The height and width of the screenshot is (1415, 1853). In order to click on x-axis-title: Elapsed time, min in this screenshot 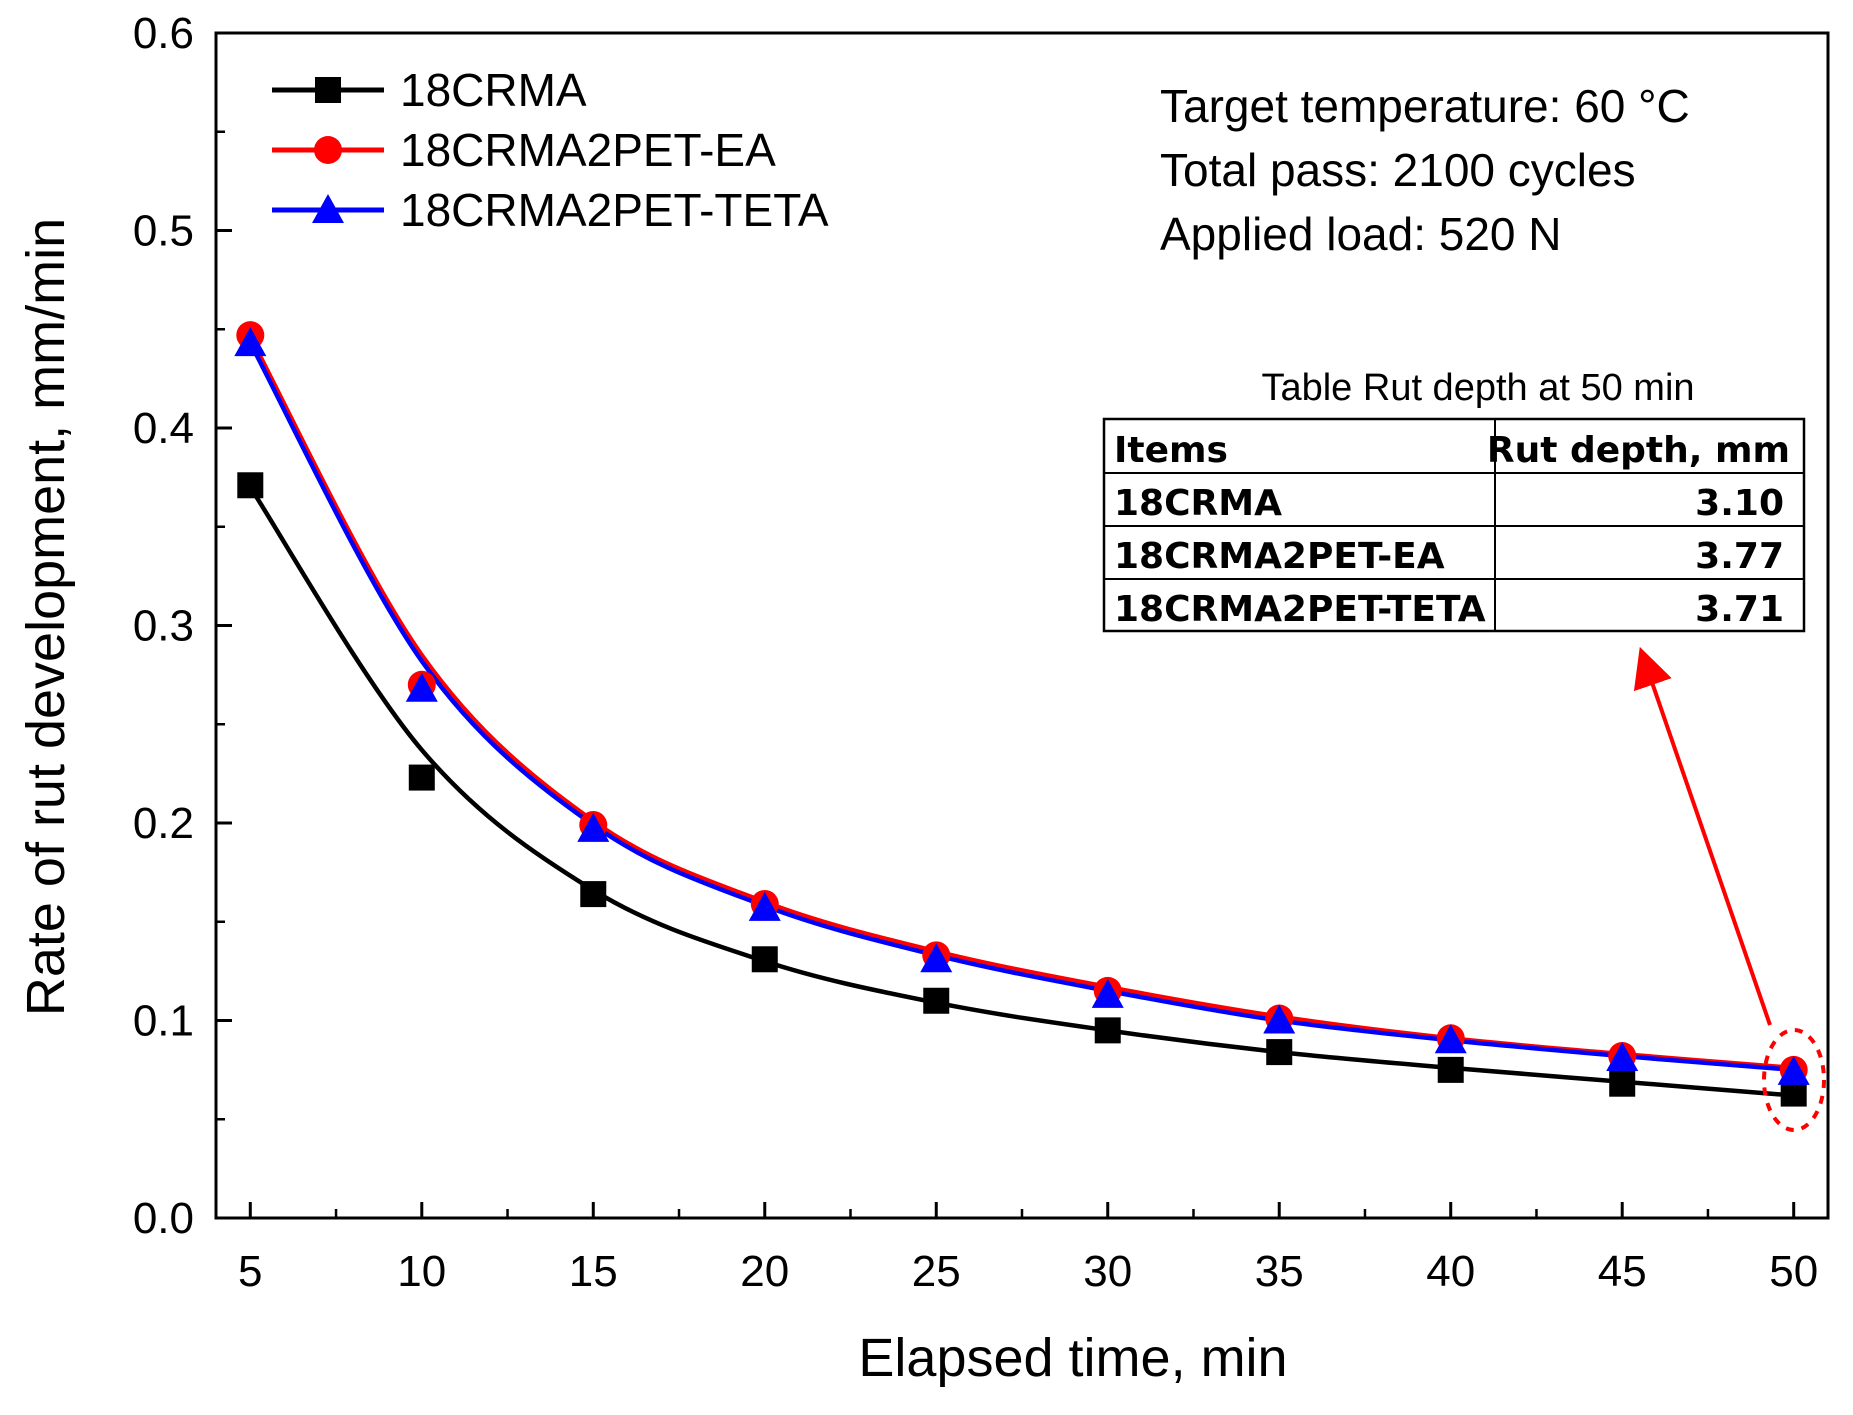, I will do `click(1072, 1358)`.